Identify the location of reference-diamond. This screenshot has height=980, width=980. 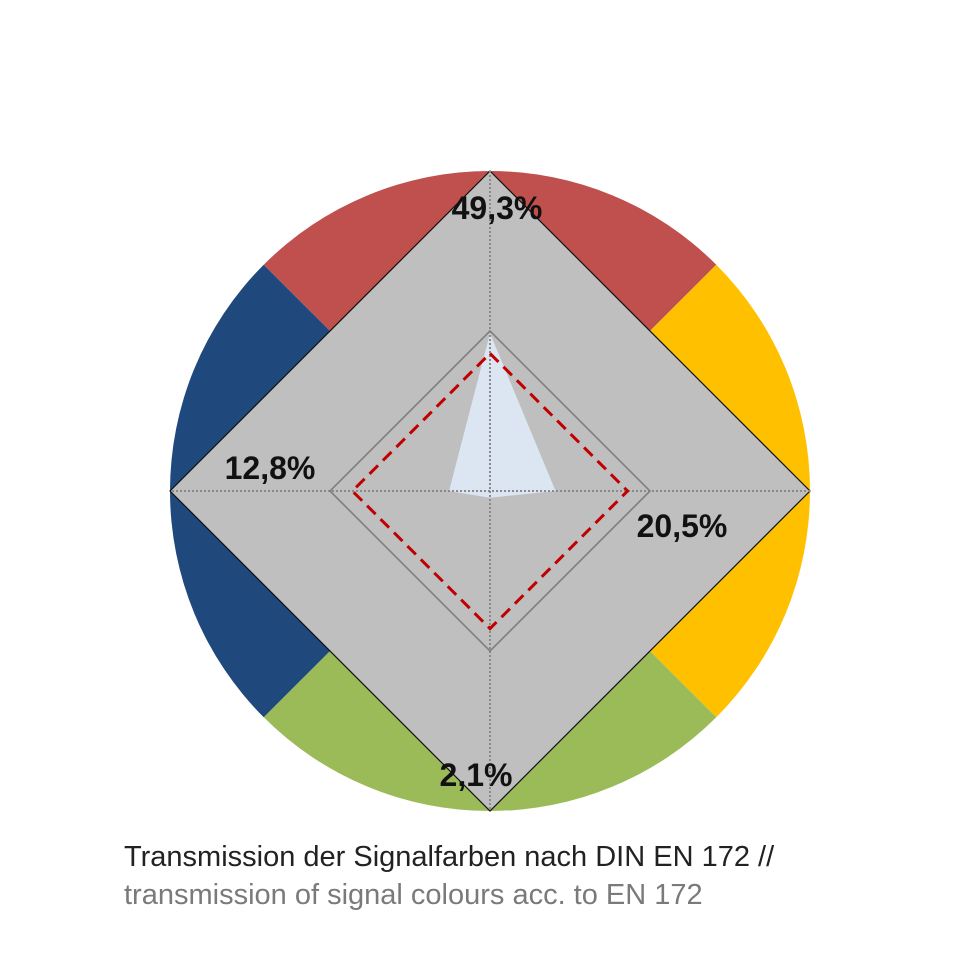
(490, 491).